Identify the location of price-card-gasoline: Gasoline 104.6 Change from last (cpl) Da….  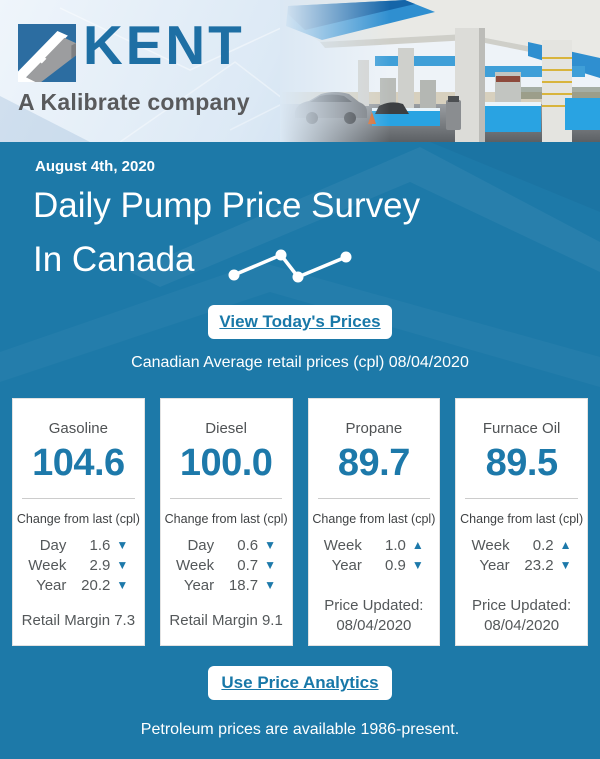
(78, 522).